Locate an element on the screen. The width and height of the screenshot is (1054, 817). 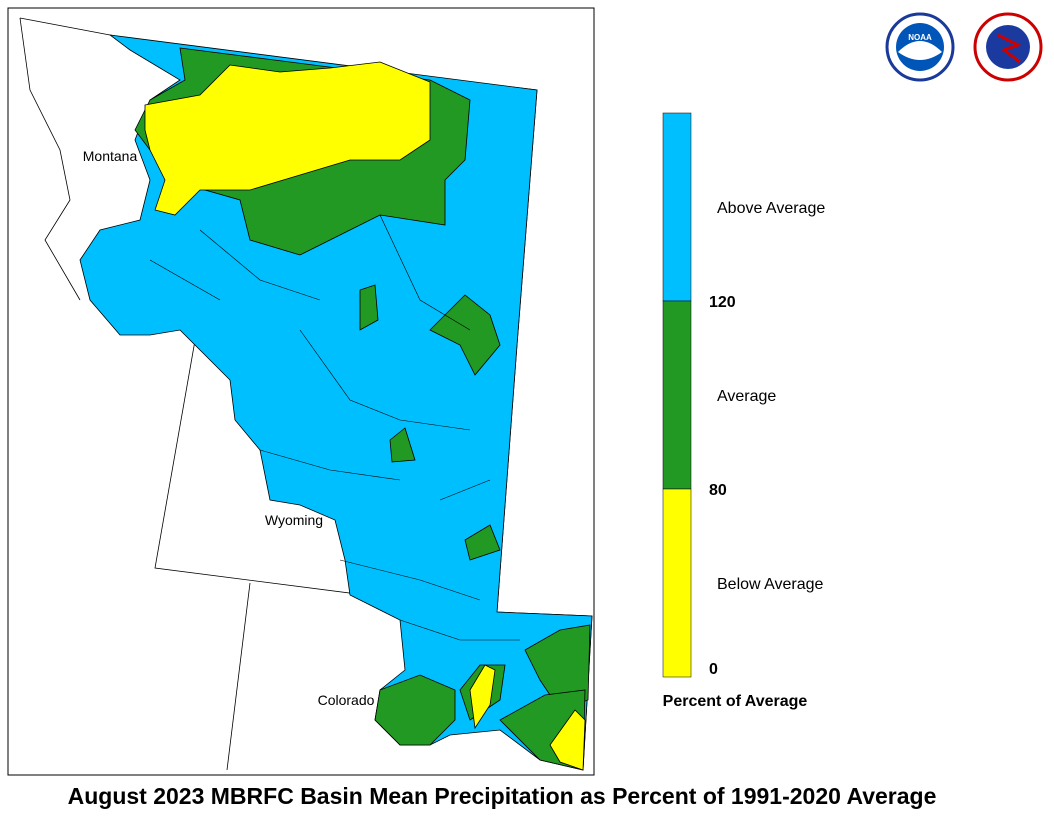
legend-tick-label: 0 is located at coordinates (713, 669).